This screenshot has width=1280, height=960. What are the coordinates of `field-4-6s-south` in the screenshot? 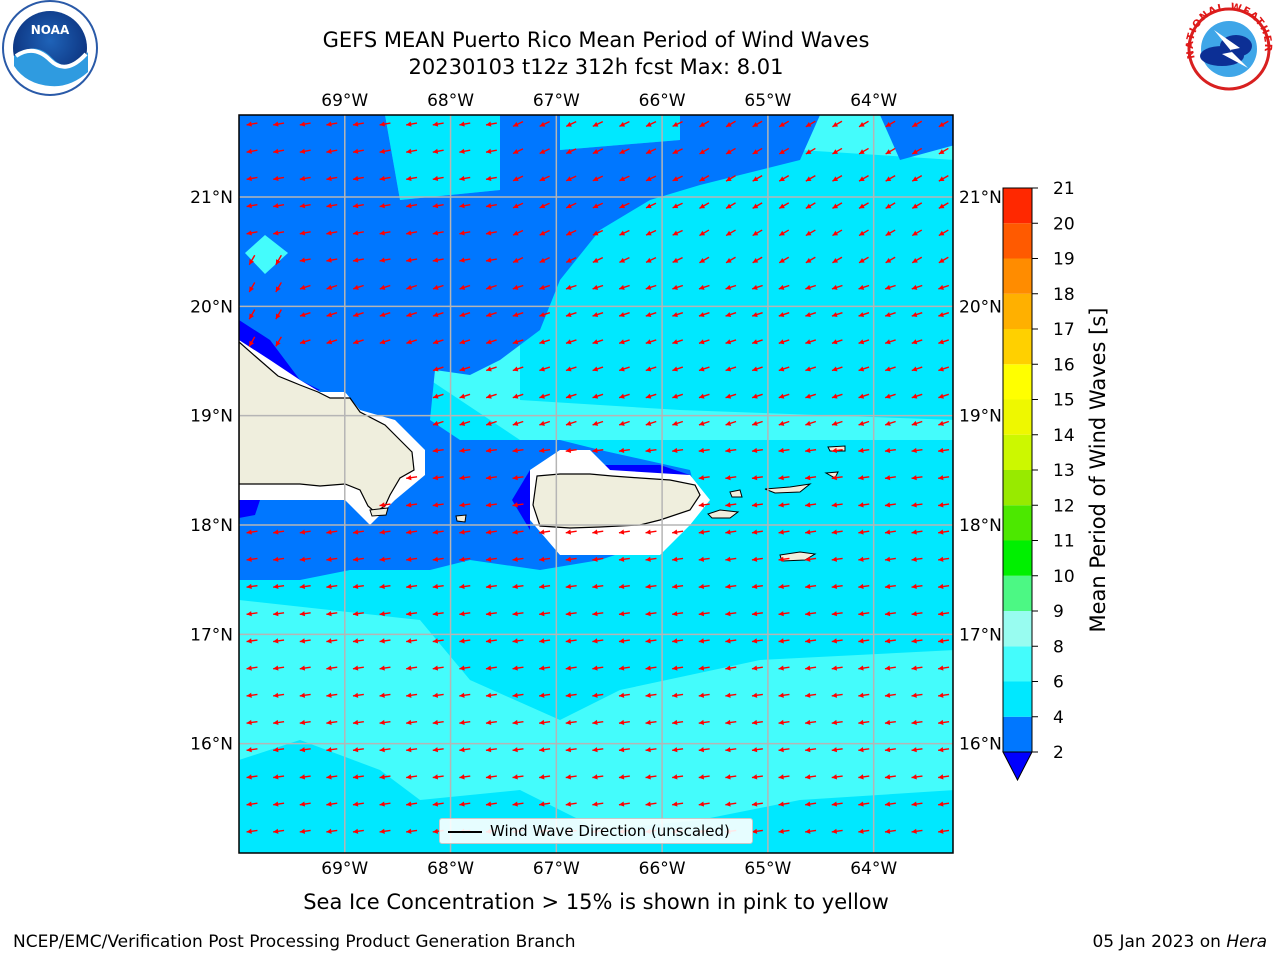 It's located at (596, 796).